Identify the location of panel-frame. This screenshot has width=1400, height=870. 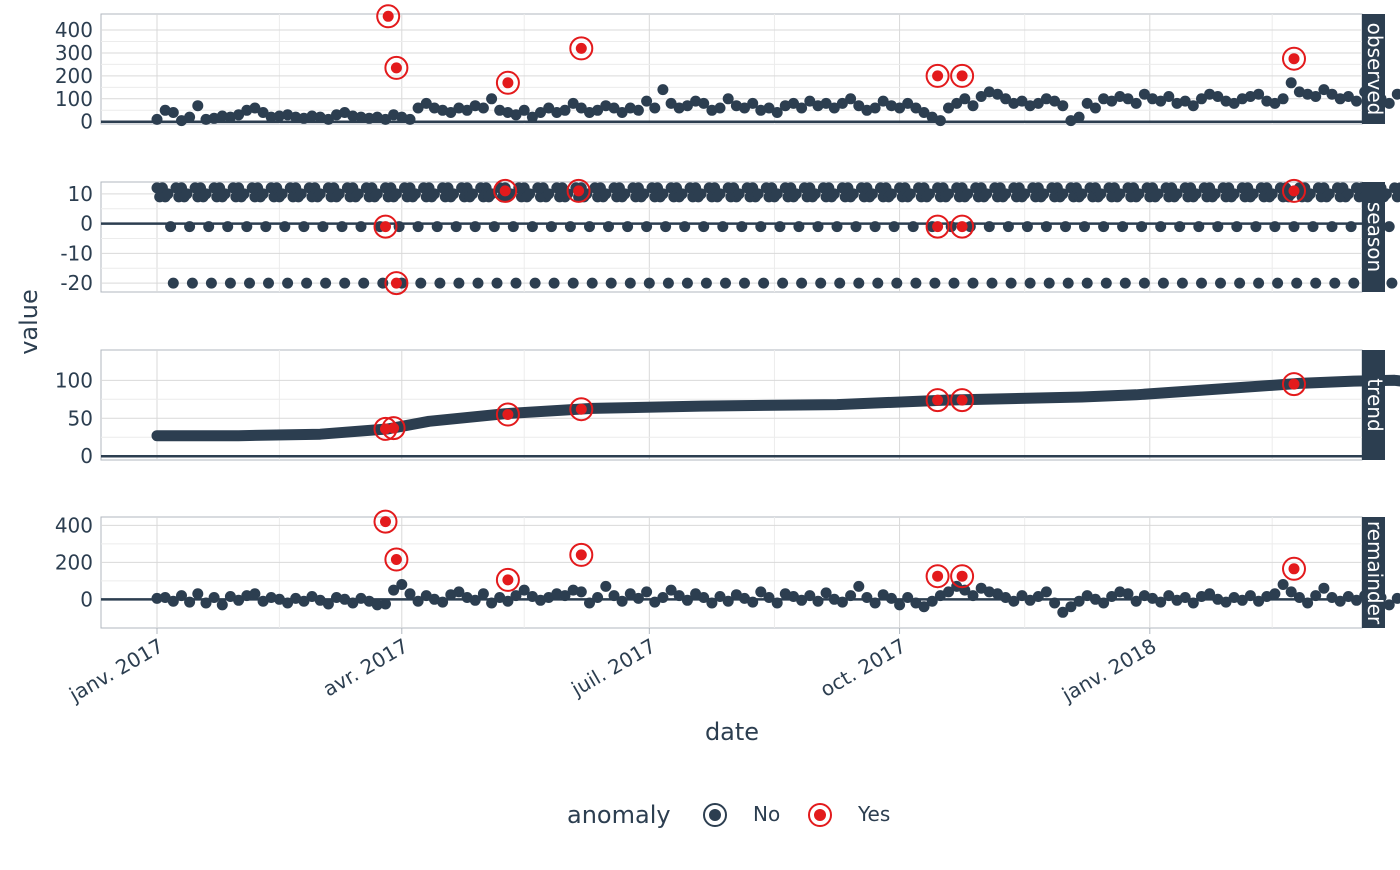
(731, 572).